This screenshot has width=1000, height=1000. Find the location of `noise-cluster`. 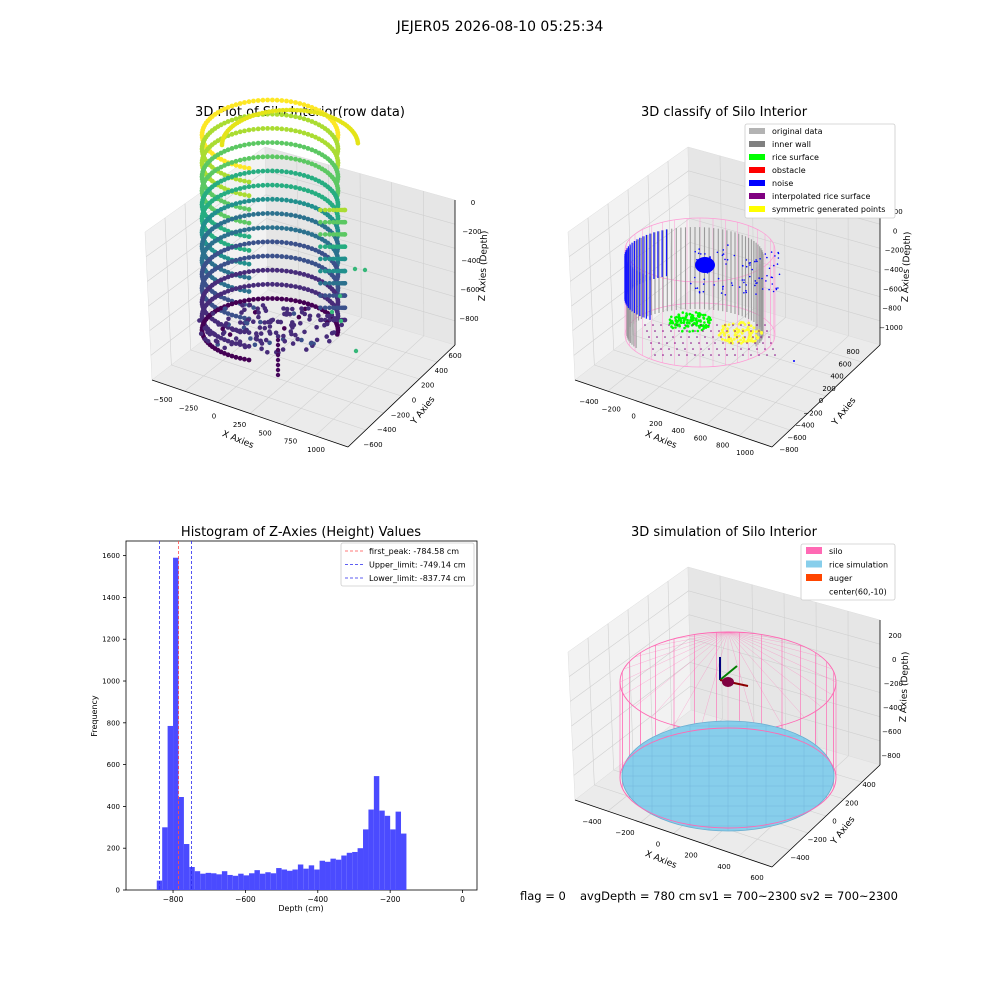

noise-cluster is located at coordinates (705, 265).